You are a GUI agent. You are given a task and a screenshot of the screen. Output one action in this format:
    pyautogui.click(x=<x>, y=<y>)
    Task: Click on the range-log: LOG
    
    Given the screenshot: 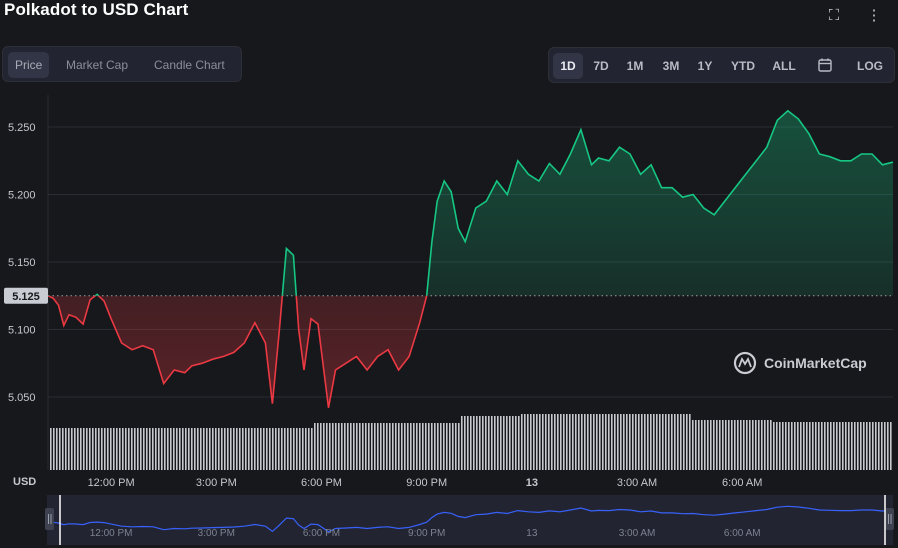 What is the action you would take?
    pyautogui.click(x=870, y=66)
    